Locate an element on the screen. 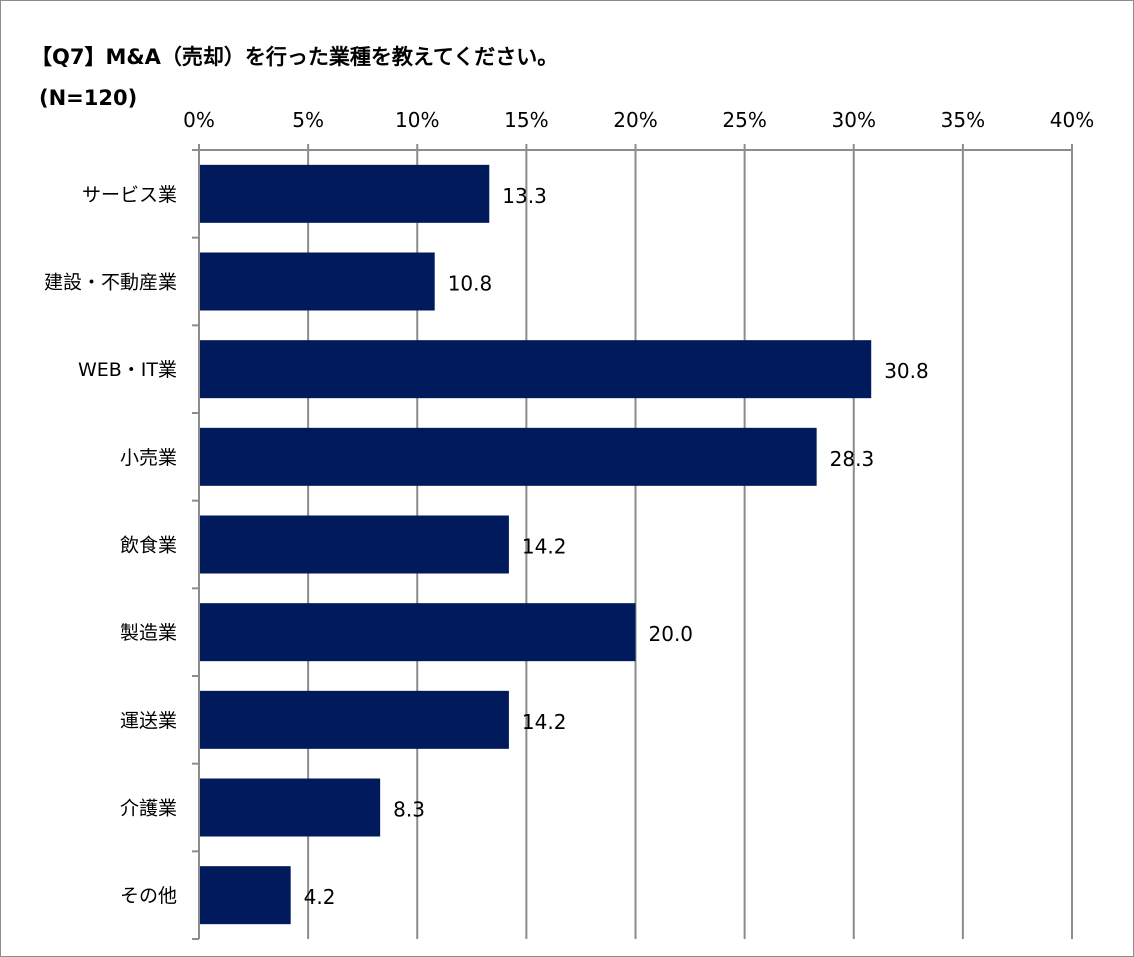 The width and height of the screenshot is (1134, 957). x-tick-label: 15% is located at coordinates (526, 120).